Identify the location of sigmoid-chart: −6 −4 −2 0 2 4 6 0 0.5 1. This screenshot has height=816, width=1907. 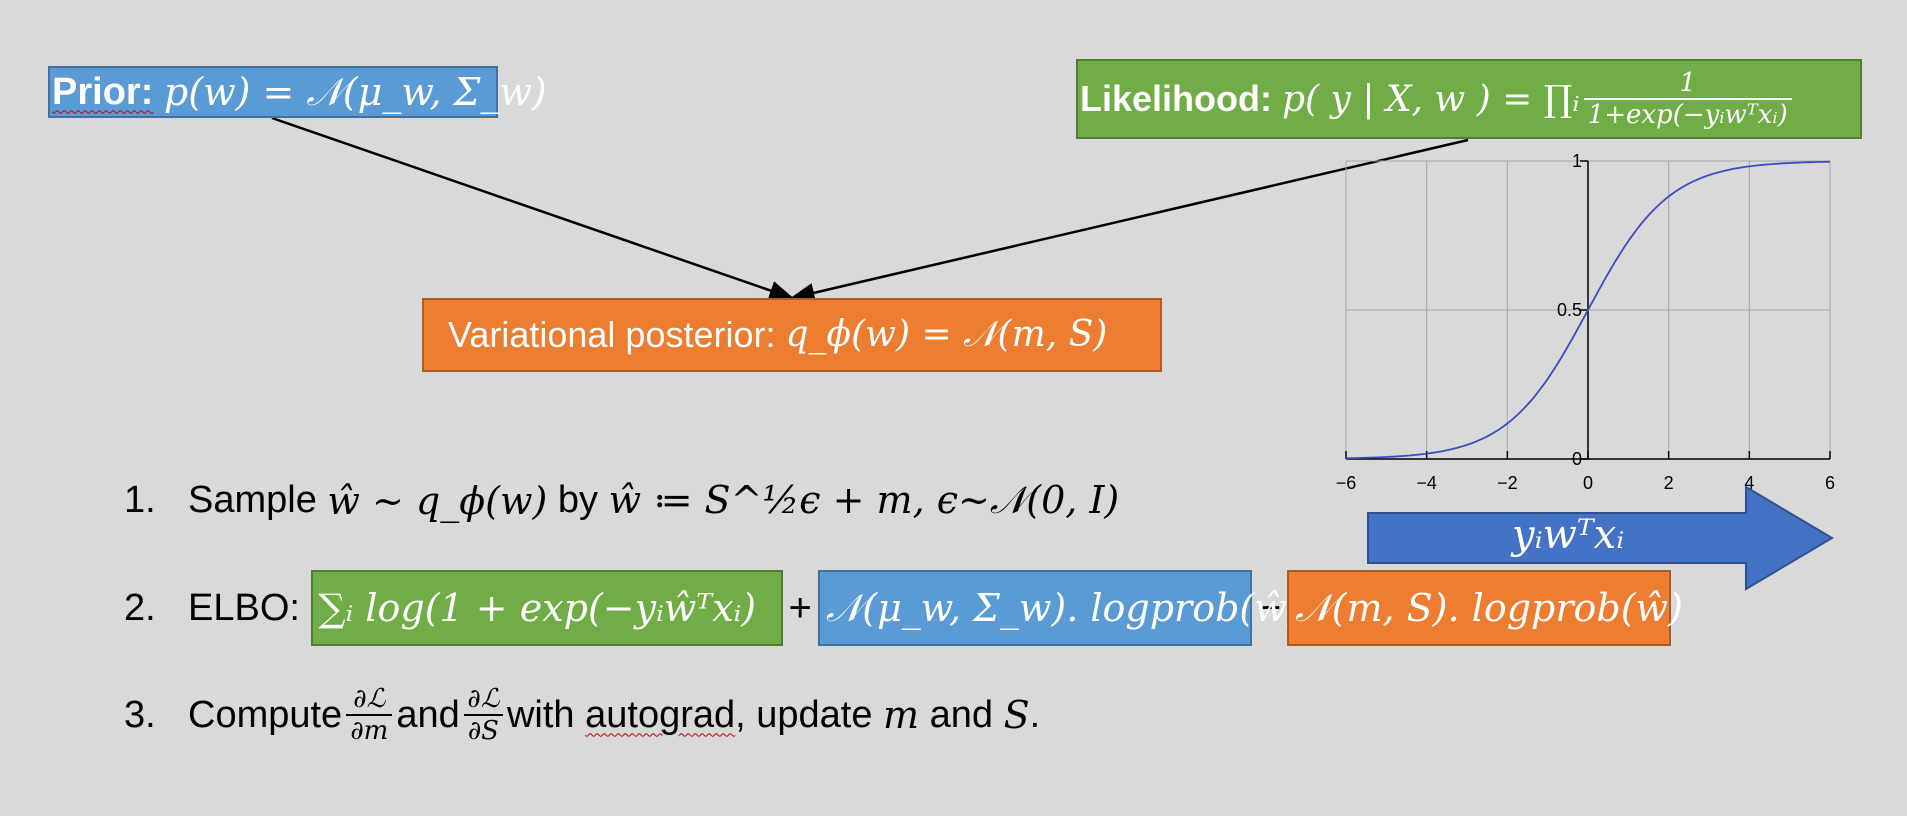
(1585, 322).